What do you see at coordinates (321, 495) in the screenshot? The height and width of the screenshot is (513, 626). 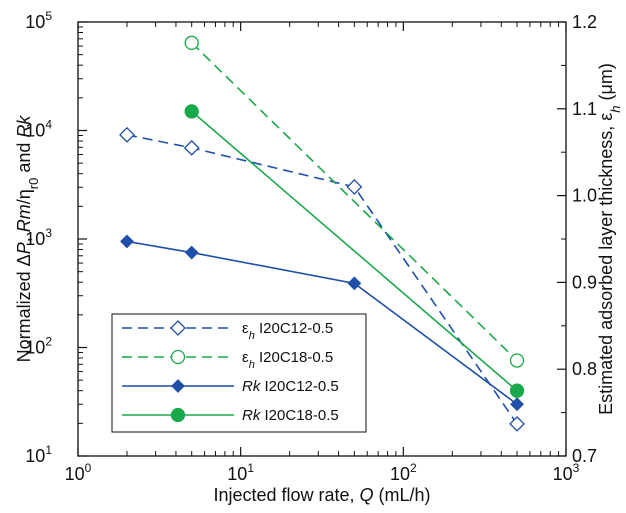 I see `x-axis-label: Injected flow rate, Q (mL/h)` at bounding box center [321, 495].